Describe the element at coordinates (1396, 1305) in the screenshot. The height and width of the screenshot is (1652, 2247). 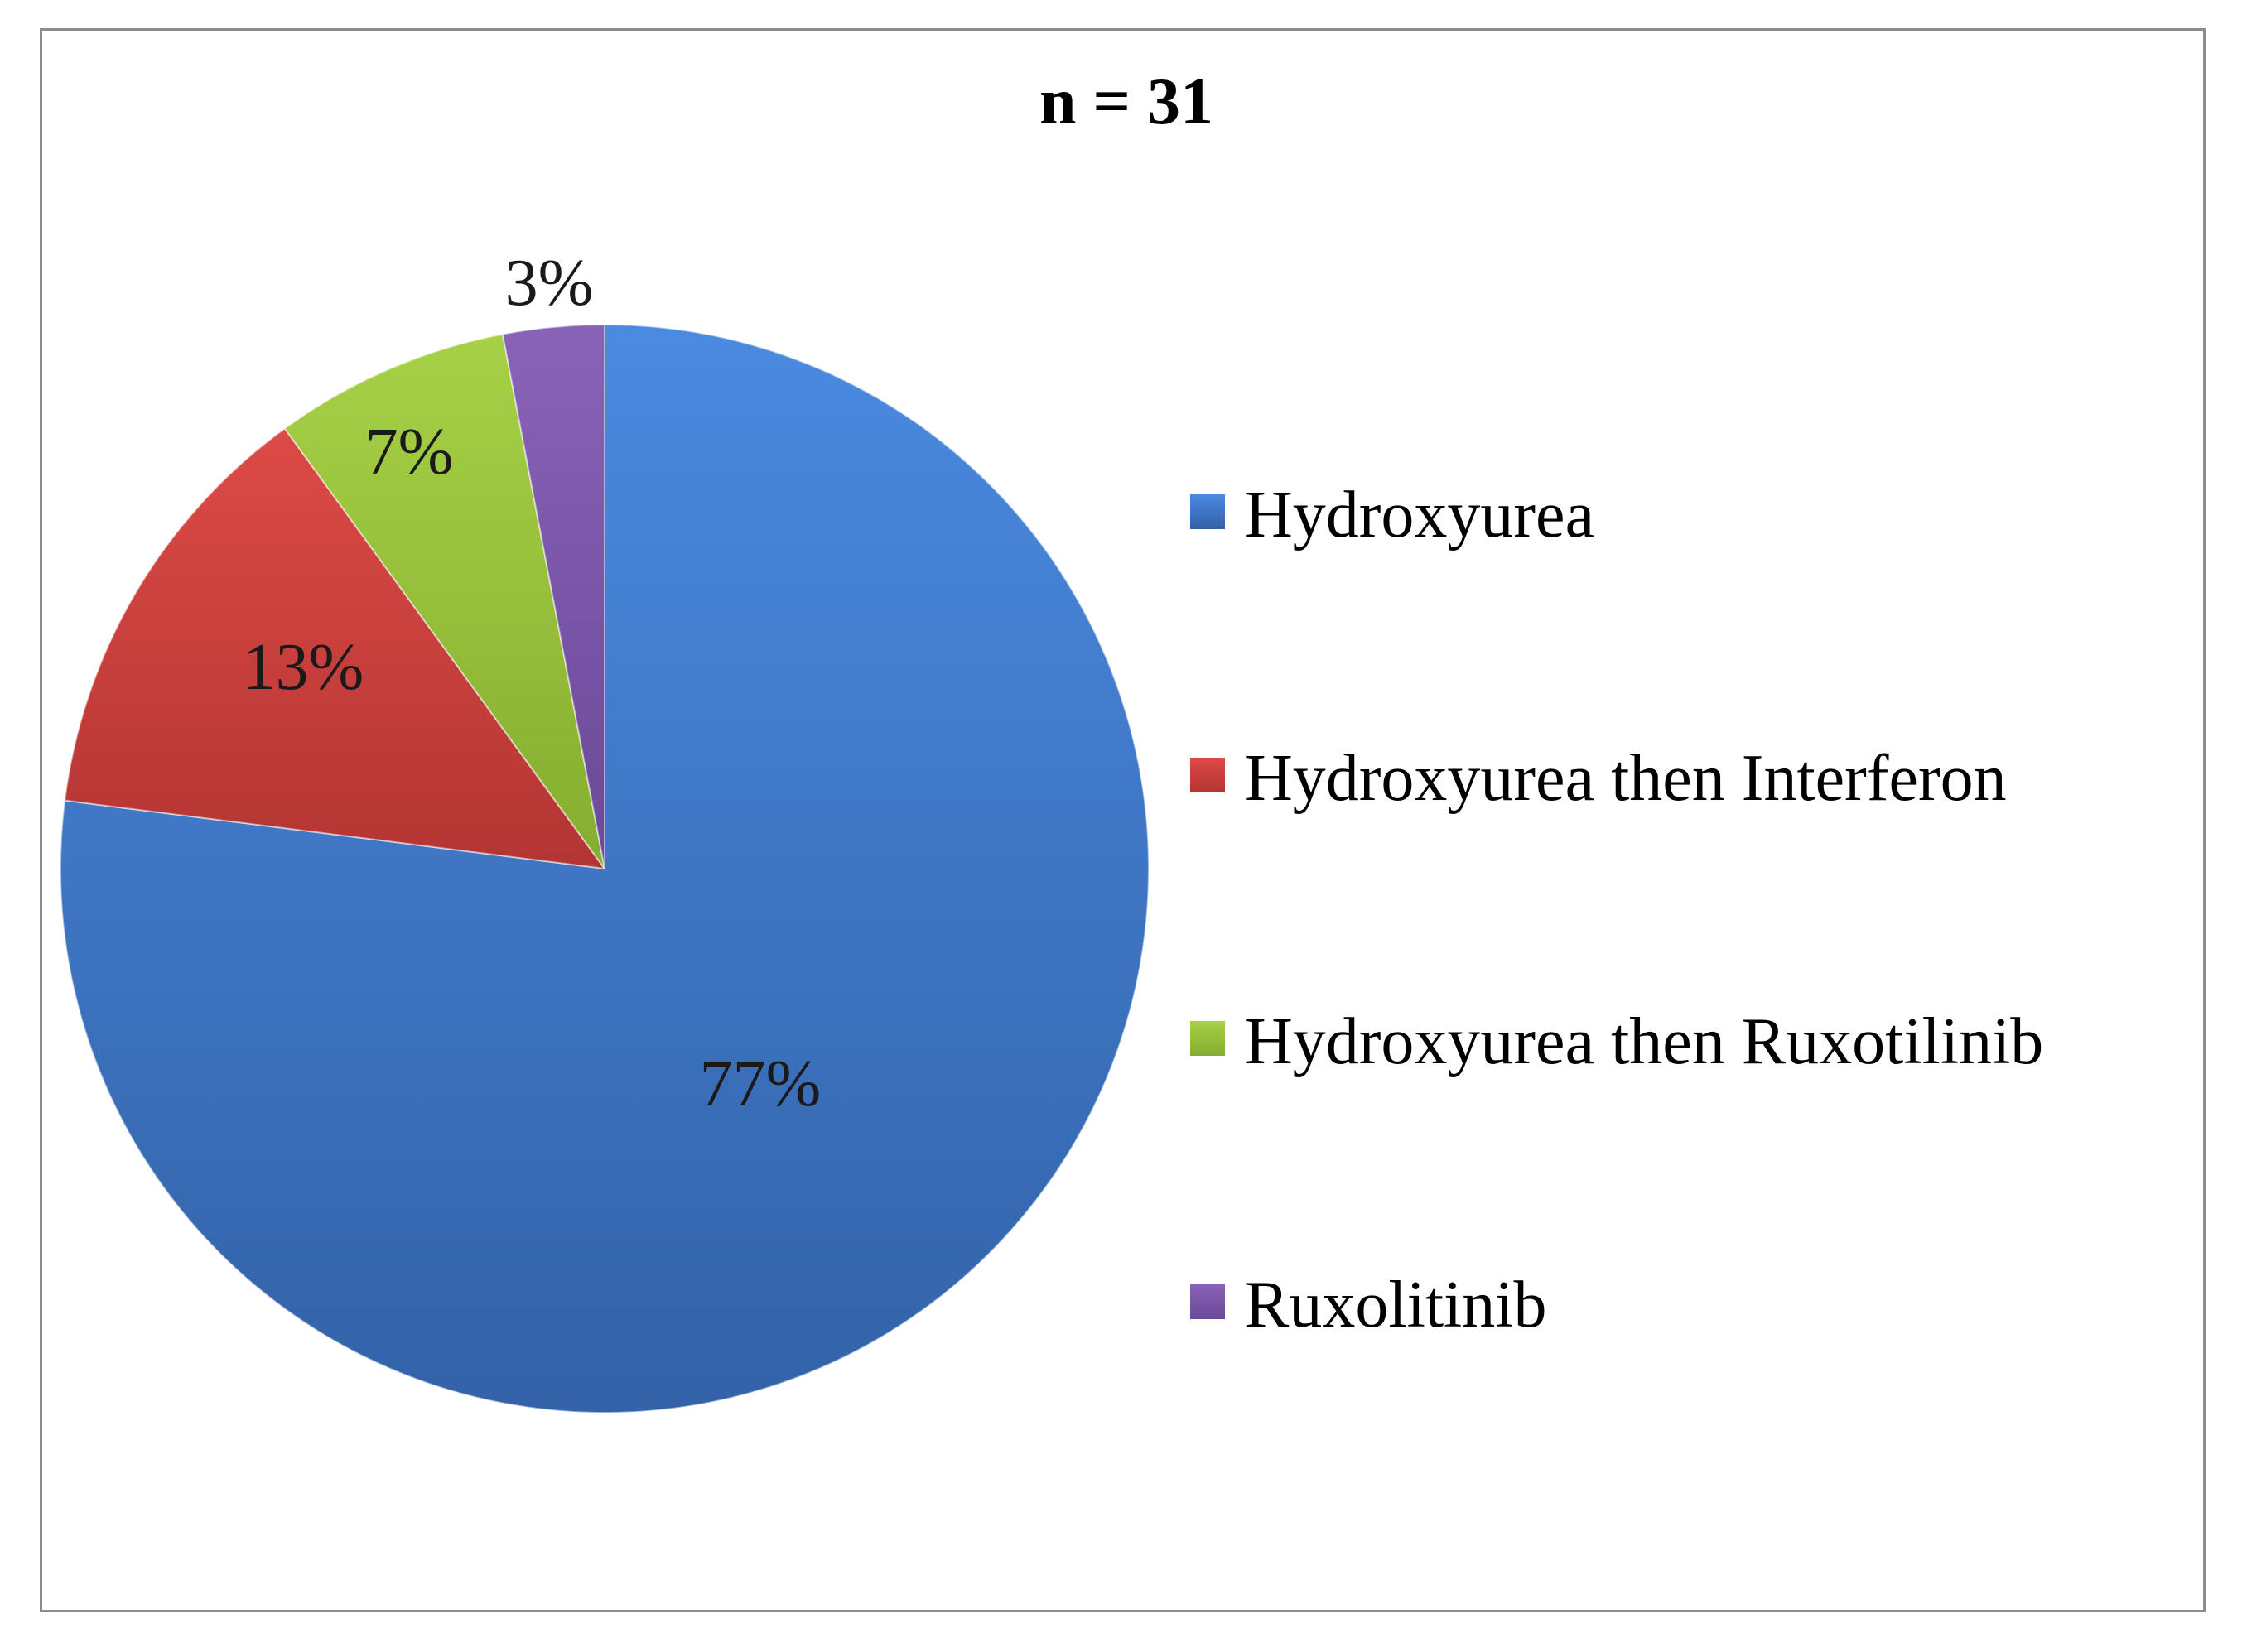
I see `legend-label-4: Ruxolitinib` at that location.